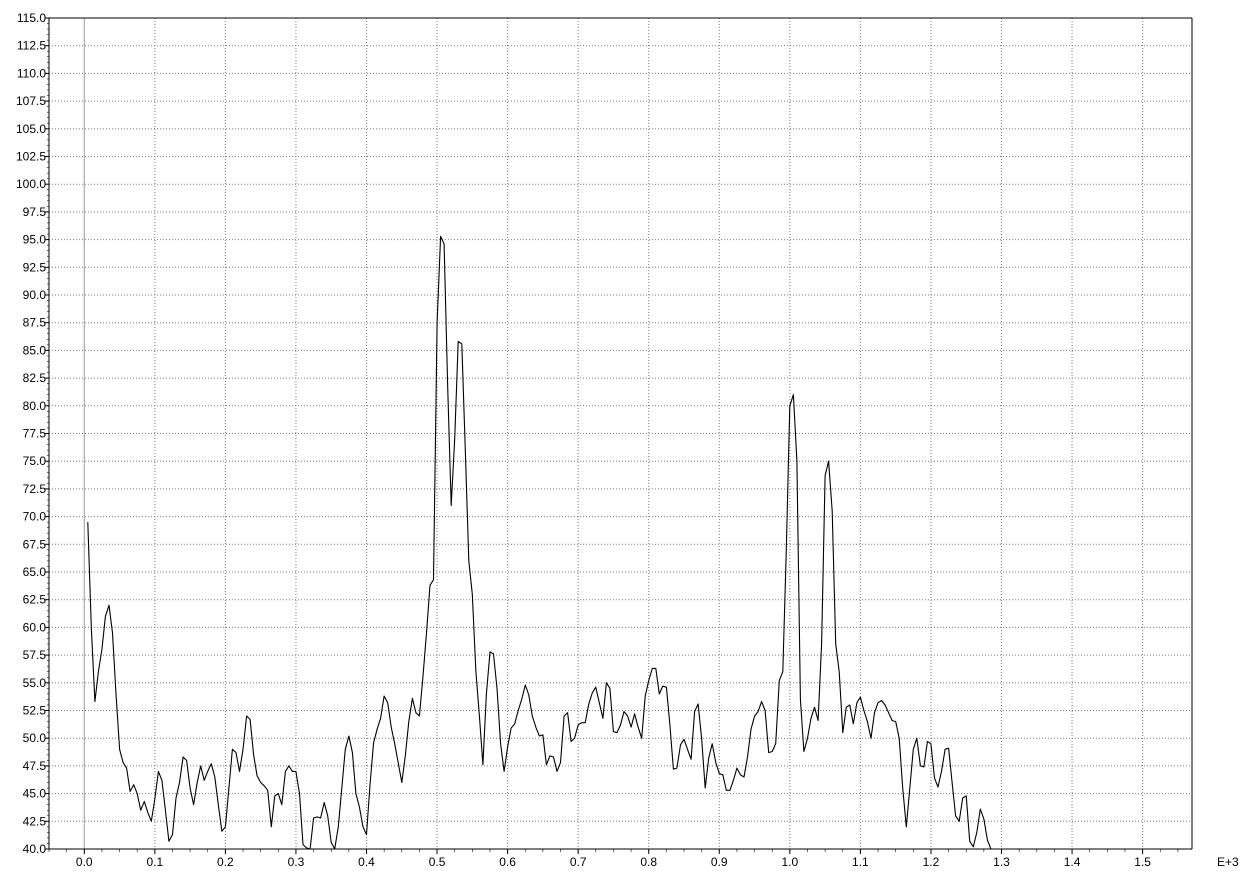 The width and height of the screenshot is (1244, 871). I want to click on x-tick-label: 1.2, so click(931, 860).